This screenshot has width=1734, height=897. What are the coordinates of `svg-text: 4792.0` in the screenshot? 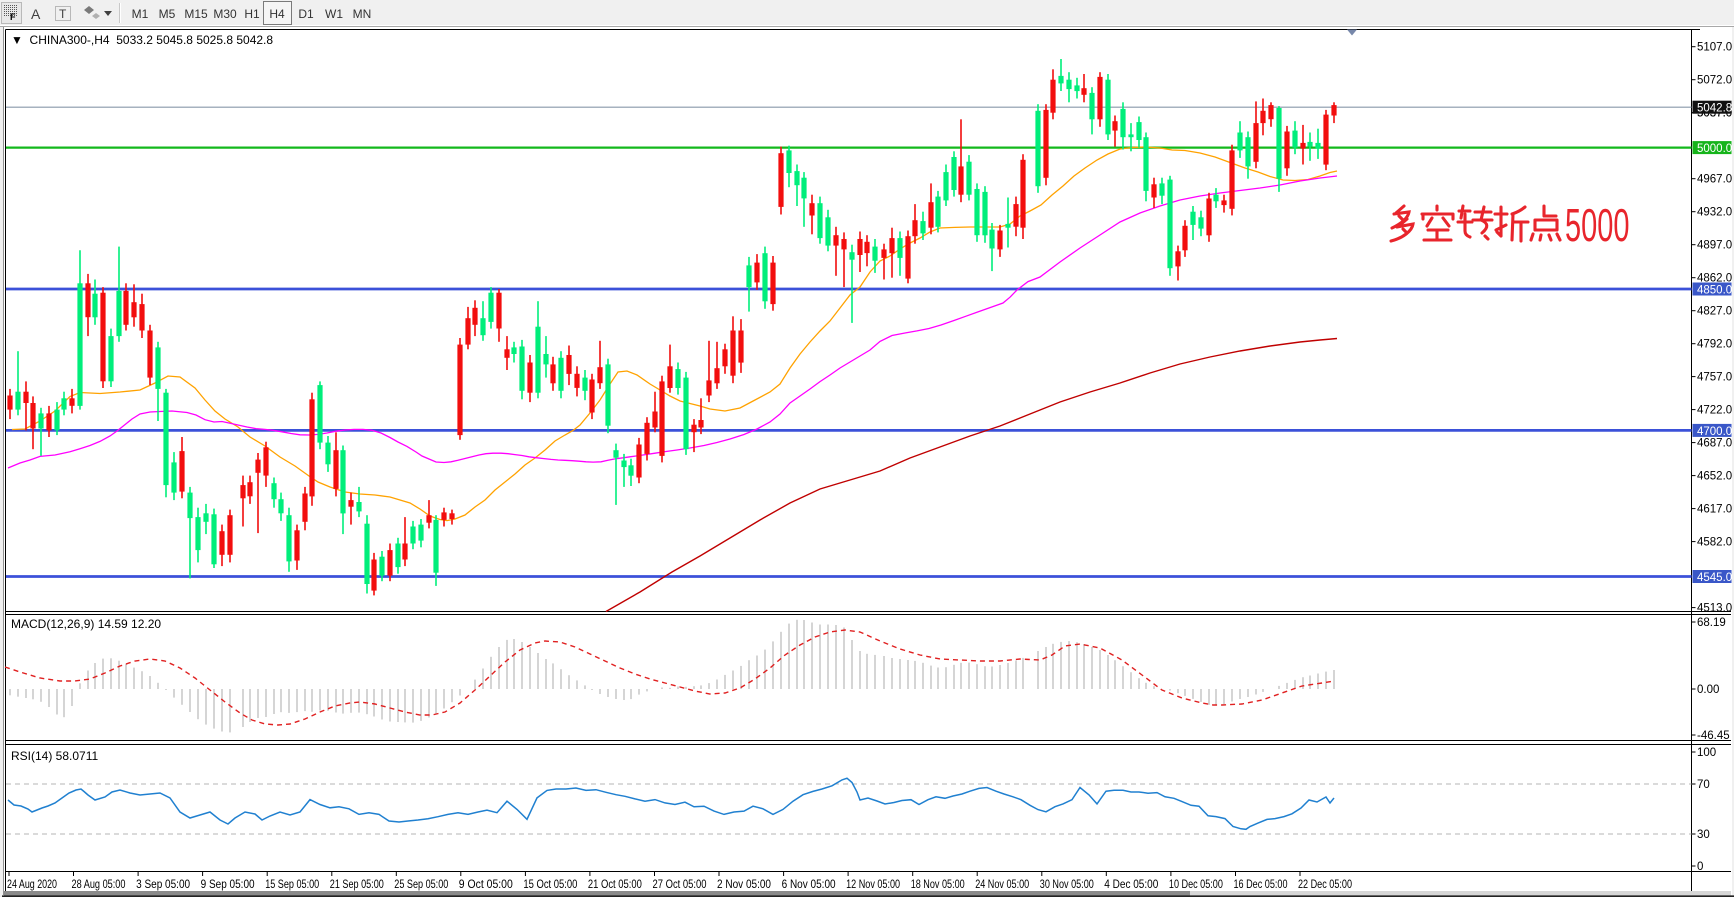 It's located at (1714, 345).